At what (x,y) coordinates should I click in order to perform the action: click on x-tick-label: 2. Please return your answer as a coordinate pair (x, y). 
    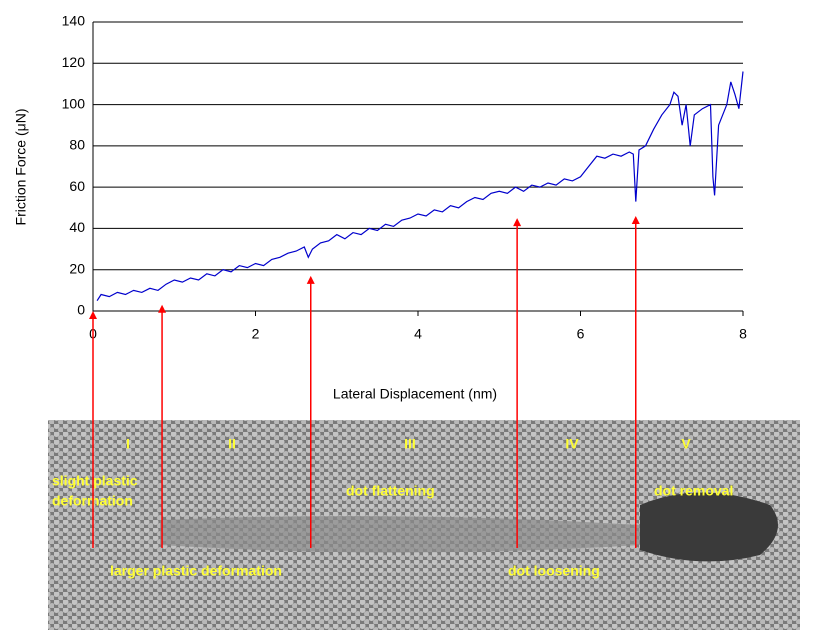
    Looking at the image, I should click on (256, 334).